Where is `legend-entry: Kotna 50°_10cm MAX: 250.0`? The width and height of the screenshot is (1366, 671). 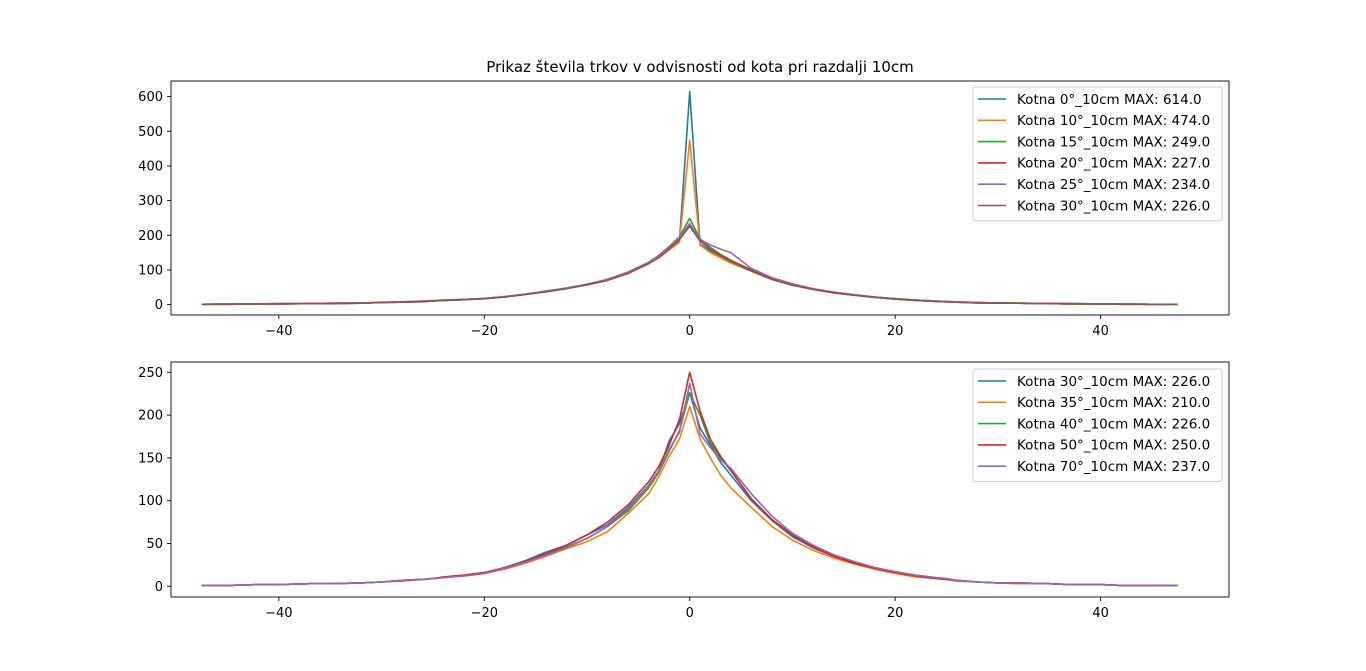
legend-entry: Kotna 50°_10cm MAX: 250.0 is located at coordinates (1113, 446).